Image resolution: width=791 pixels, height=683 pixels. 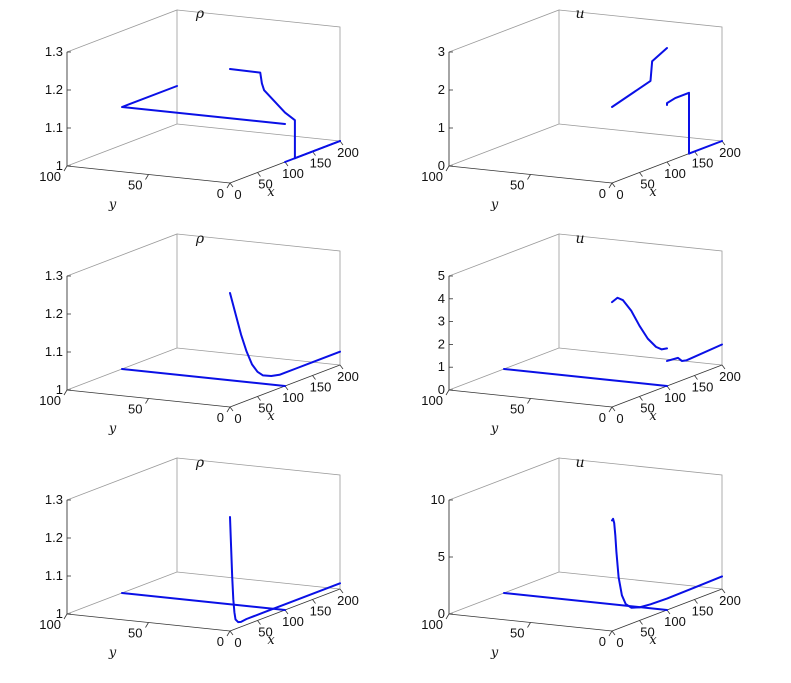 What do you see at coordinates (438, 499) in the screenshot?
I see `z-tick-label: 10` at bounding box center [438, 499].